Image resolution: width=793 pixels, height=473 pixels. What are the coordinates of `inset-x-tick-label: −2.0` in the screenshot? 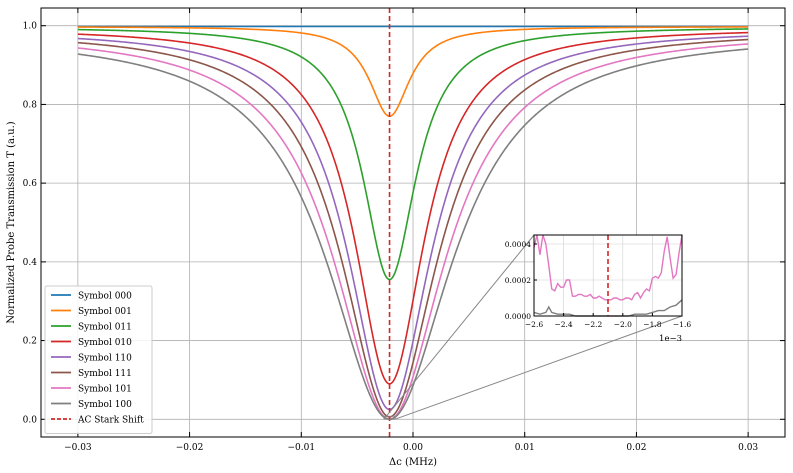 It's located at (623, 324).